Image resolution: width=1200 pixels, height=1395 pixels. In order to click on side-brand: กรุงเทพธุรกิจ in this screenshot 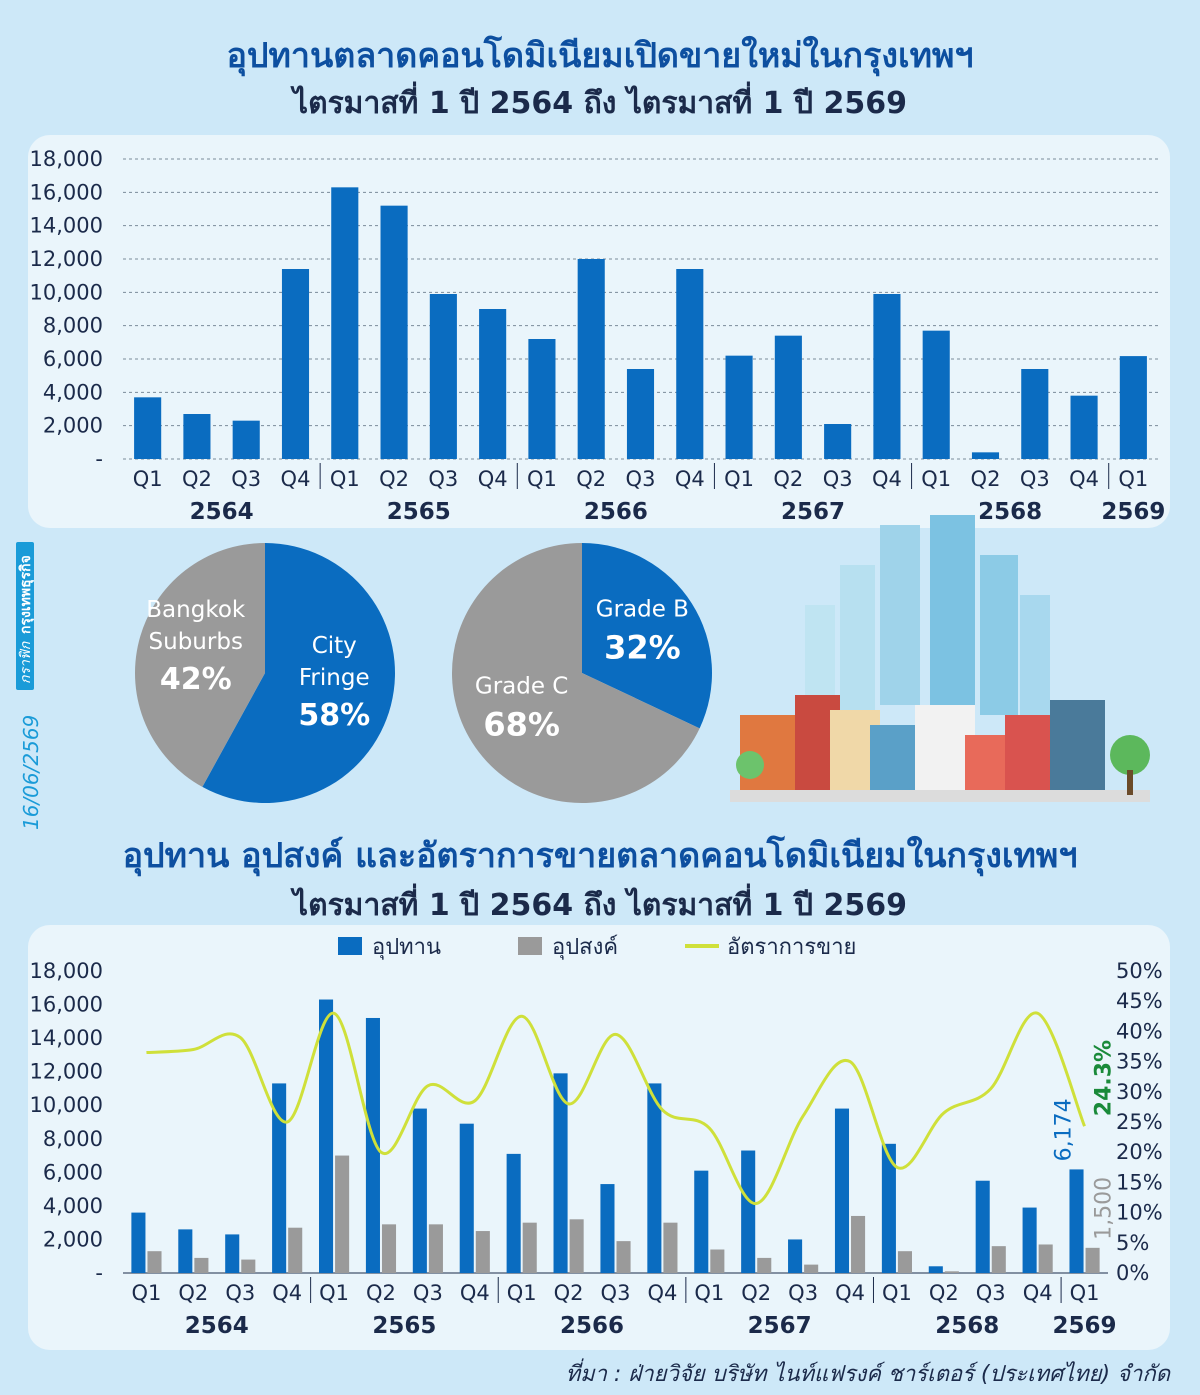, I will do `click(26, 594)`.